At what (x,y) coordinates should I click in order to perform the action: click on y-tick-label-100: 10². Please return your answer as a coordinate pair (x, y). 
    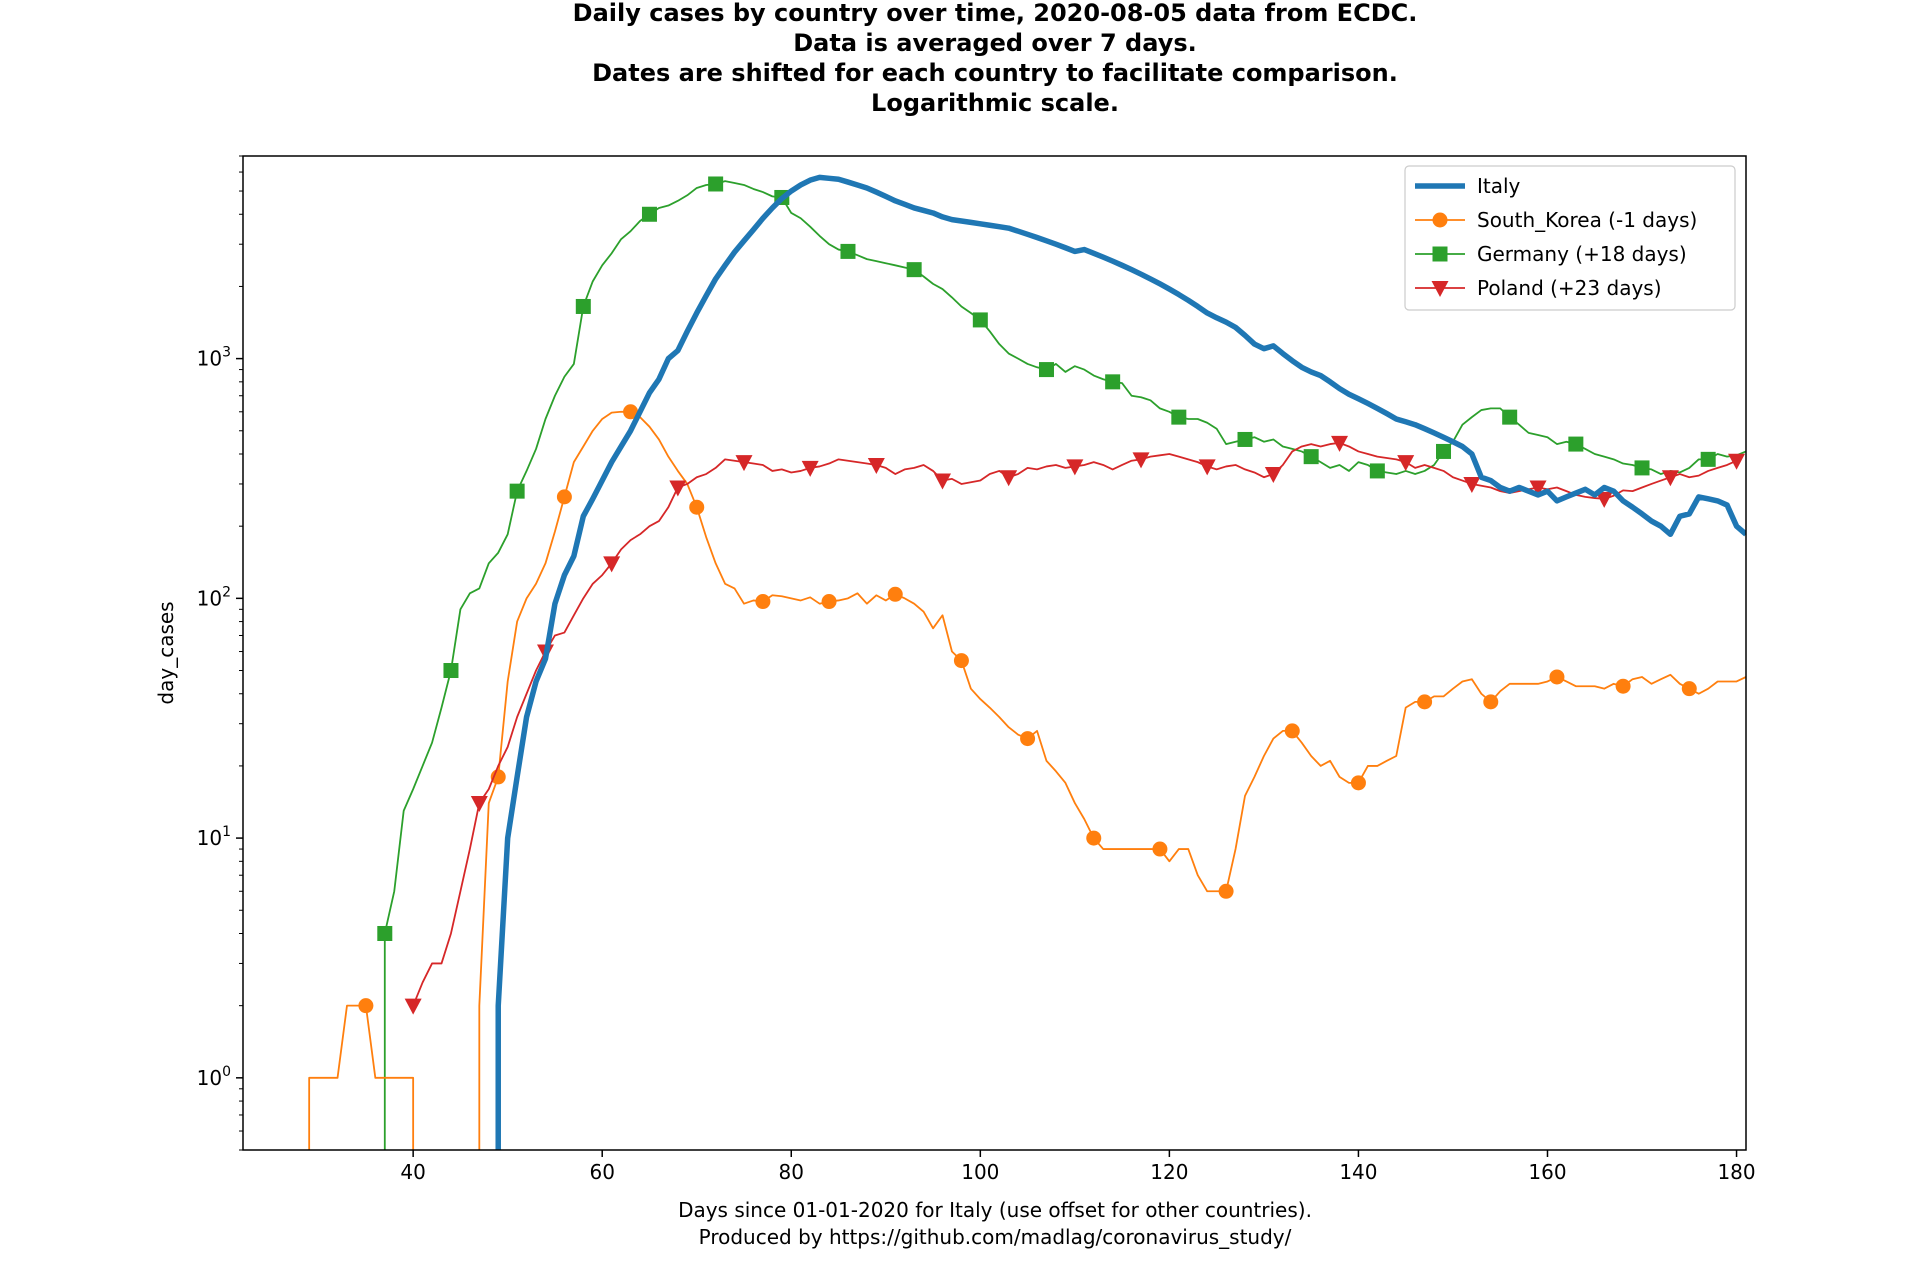
    Looking at the image, I should click on (214, 597).